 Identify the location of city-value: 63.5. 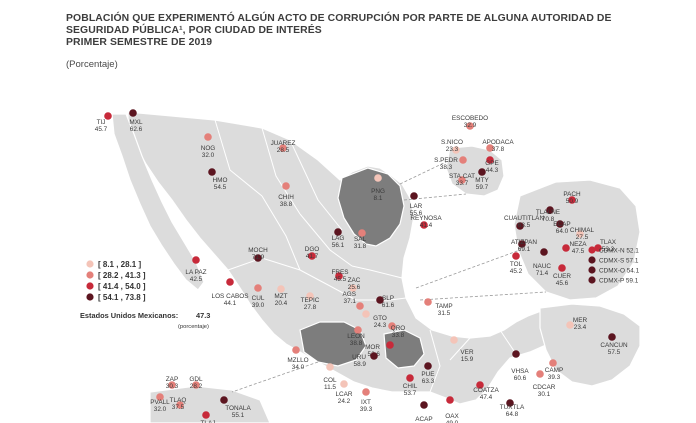
(524, 225).